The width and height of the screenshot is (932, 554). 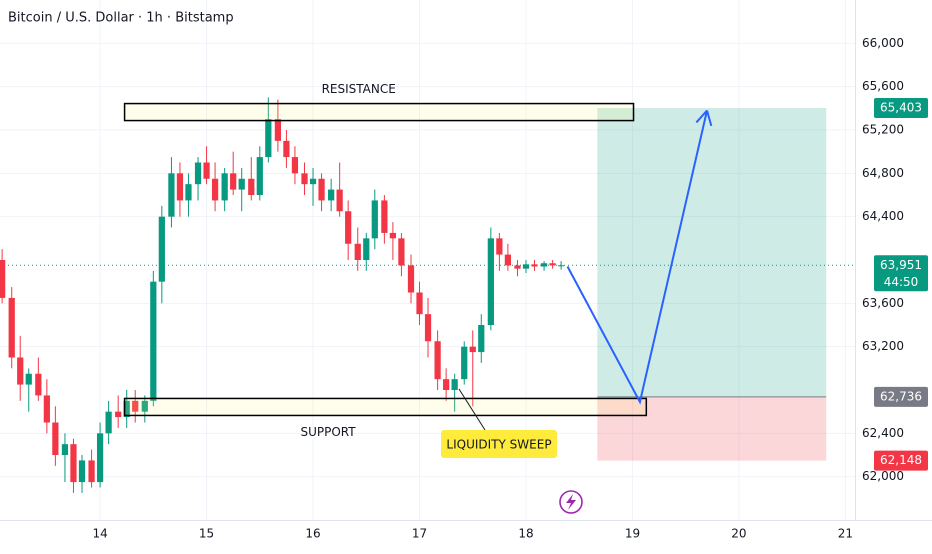 What do you see at coordinates (712, 428) in the screenshot?
I see `stop-zone` at bounding box center [712, 428].